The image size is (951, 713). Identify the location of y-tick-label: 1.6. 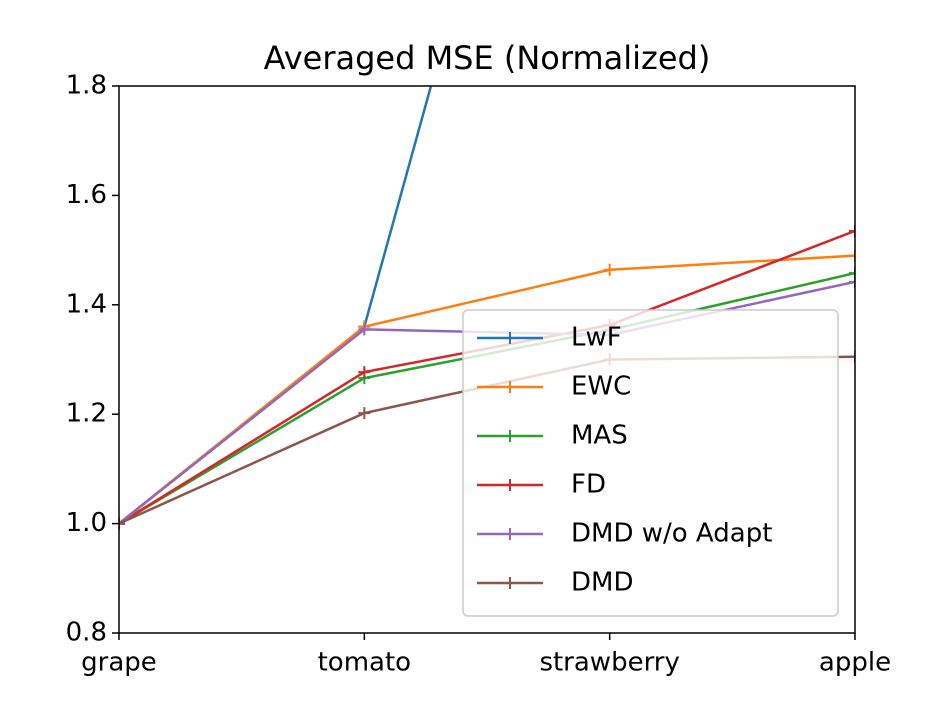
(86, 195).